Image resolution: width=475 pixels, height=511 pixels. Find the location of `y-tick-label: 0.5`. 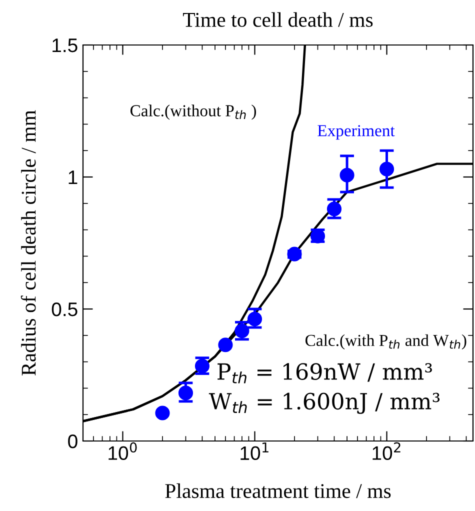

y-tick-label: 0.5 is located at coordinates (65, 309).